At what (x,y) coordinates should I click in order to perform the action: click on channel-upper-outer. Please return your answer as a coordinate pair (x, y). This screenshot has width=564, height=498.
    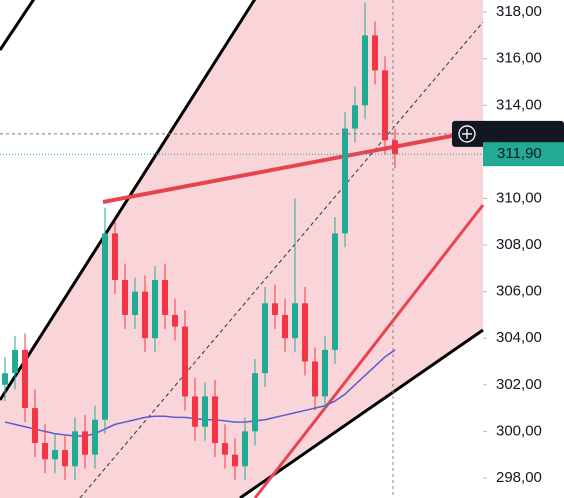
    Looking at the image, I should click on (18, 25).